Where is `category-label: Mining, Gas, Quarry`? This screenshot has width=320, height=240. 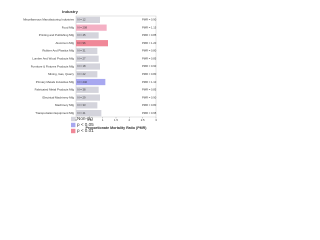
category-label: Mining, Gas, Quarry is located at coordinates (61, 74).